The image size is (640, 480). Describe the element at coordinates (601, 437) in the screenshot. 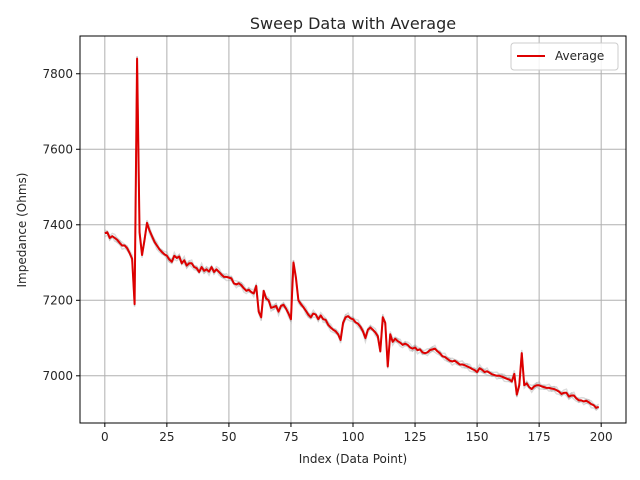

I see `x-tick-label: 200` at that location.